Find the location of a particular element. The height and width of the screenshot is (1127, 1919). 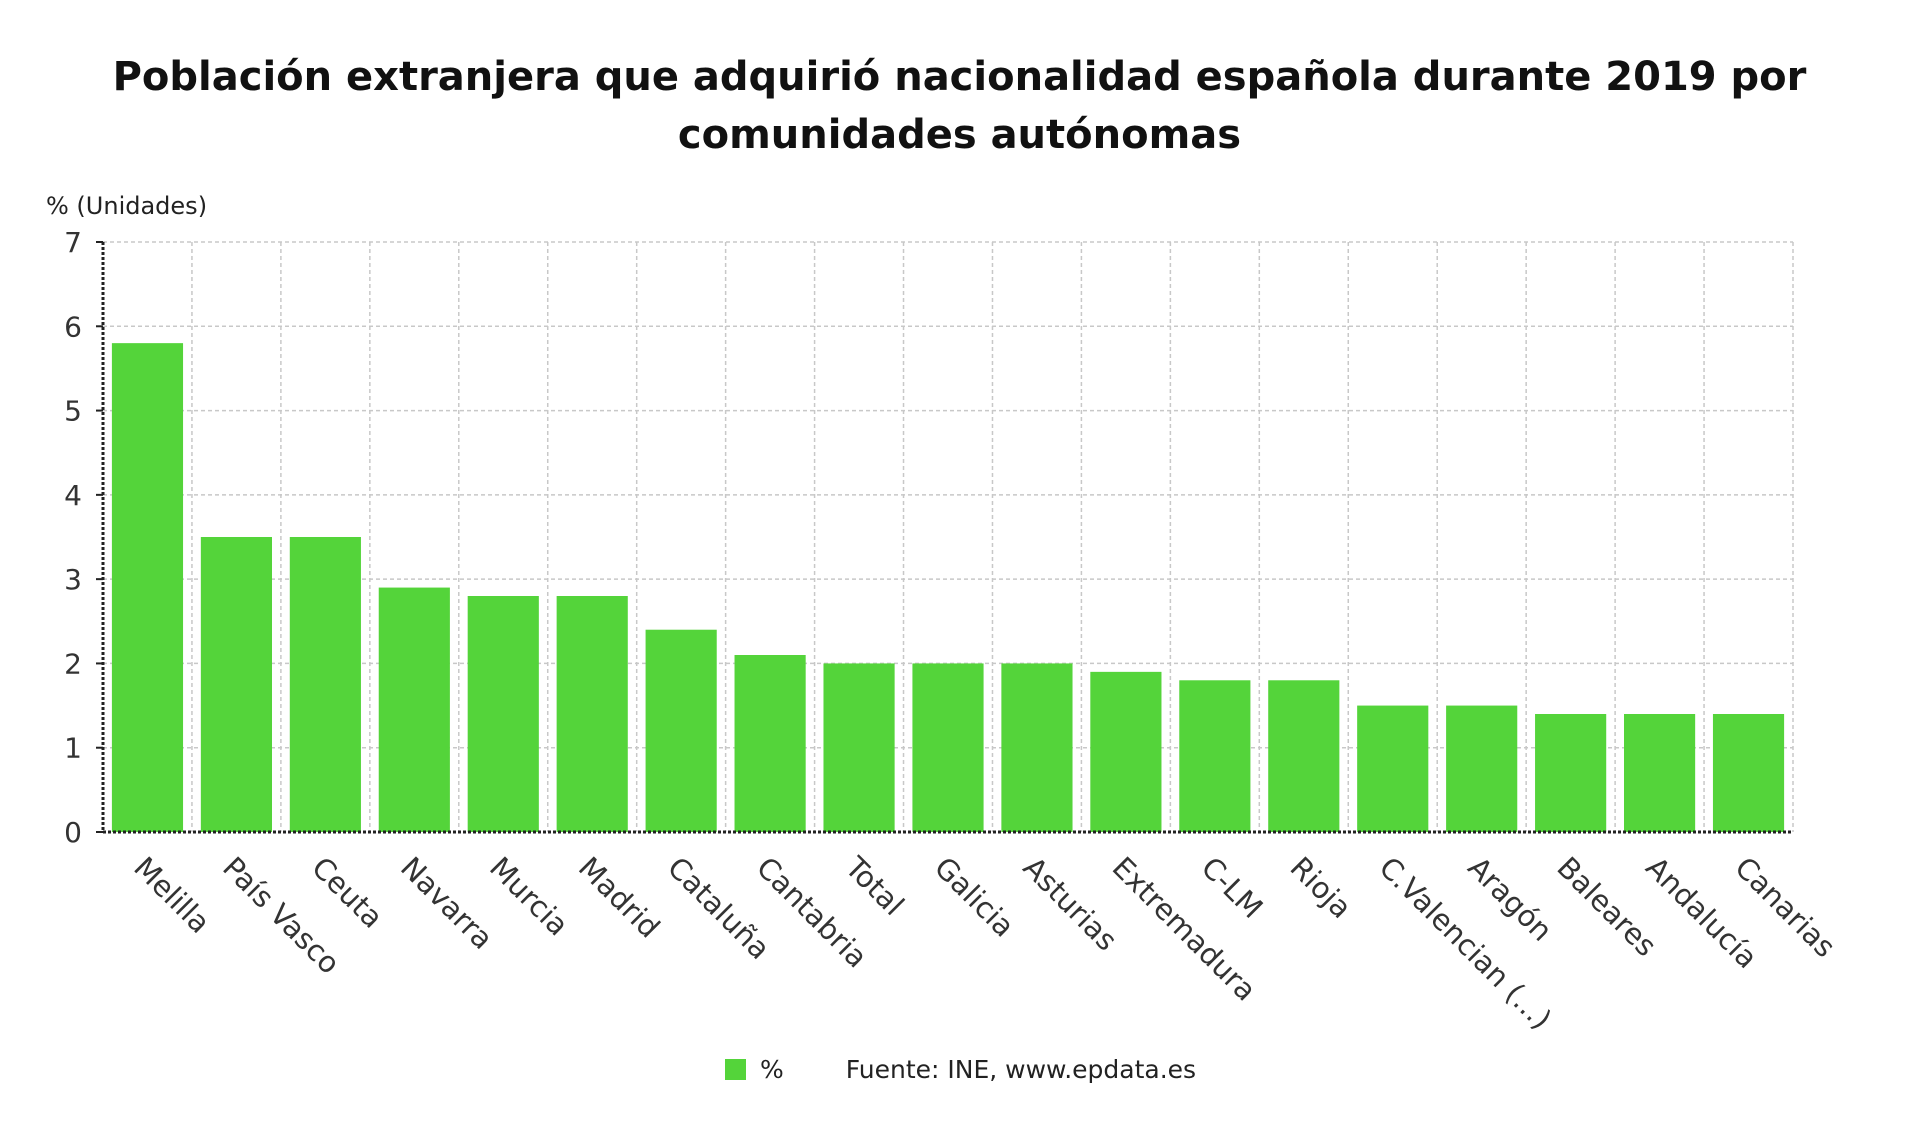

y-tick-label: 7 is located at coordinates (73, 242).